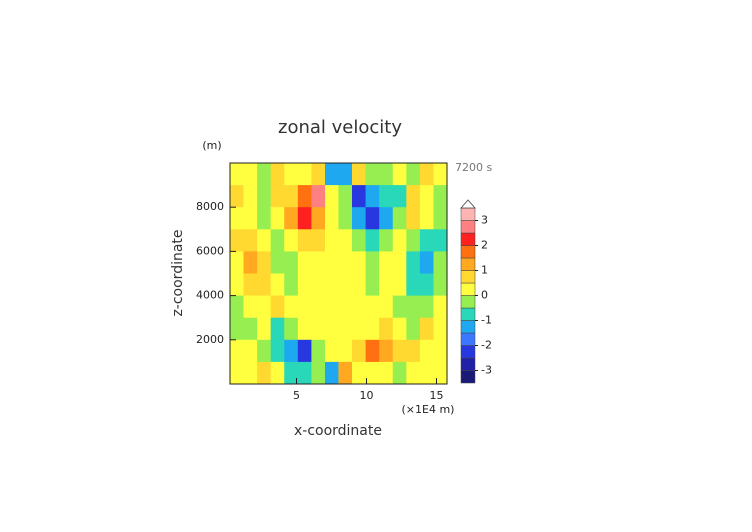 The image size is (752, 532). I want to click on plot-frame, so click(338, 273).